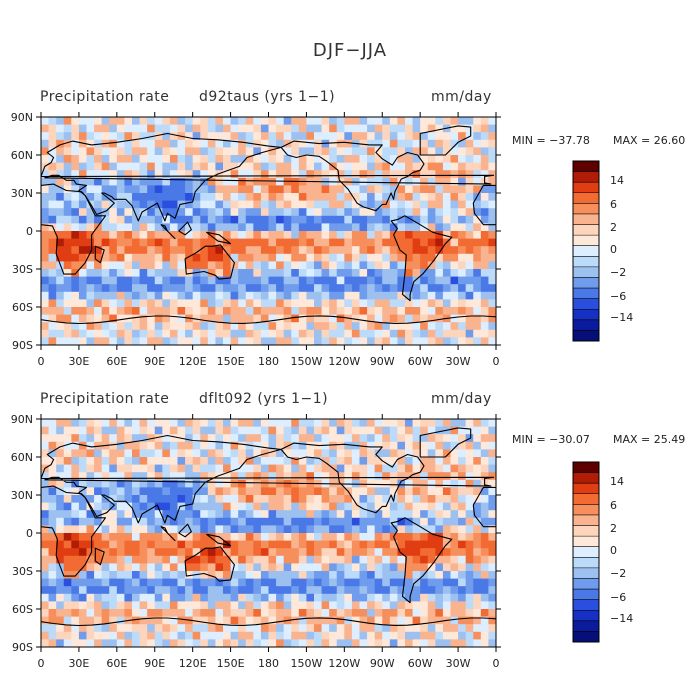 The width and height of the screenshot is (700, 700). Describe the element at coordinates (613, 249) in the screenshot. I see `colorbar-label: 0` at that location.